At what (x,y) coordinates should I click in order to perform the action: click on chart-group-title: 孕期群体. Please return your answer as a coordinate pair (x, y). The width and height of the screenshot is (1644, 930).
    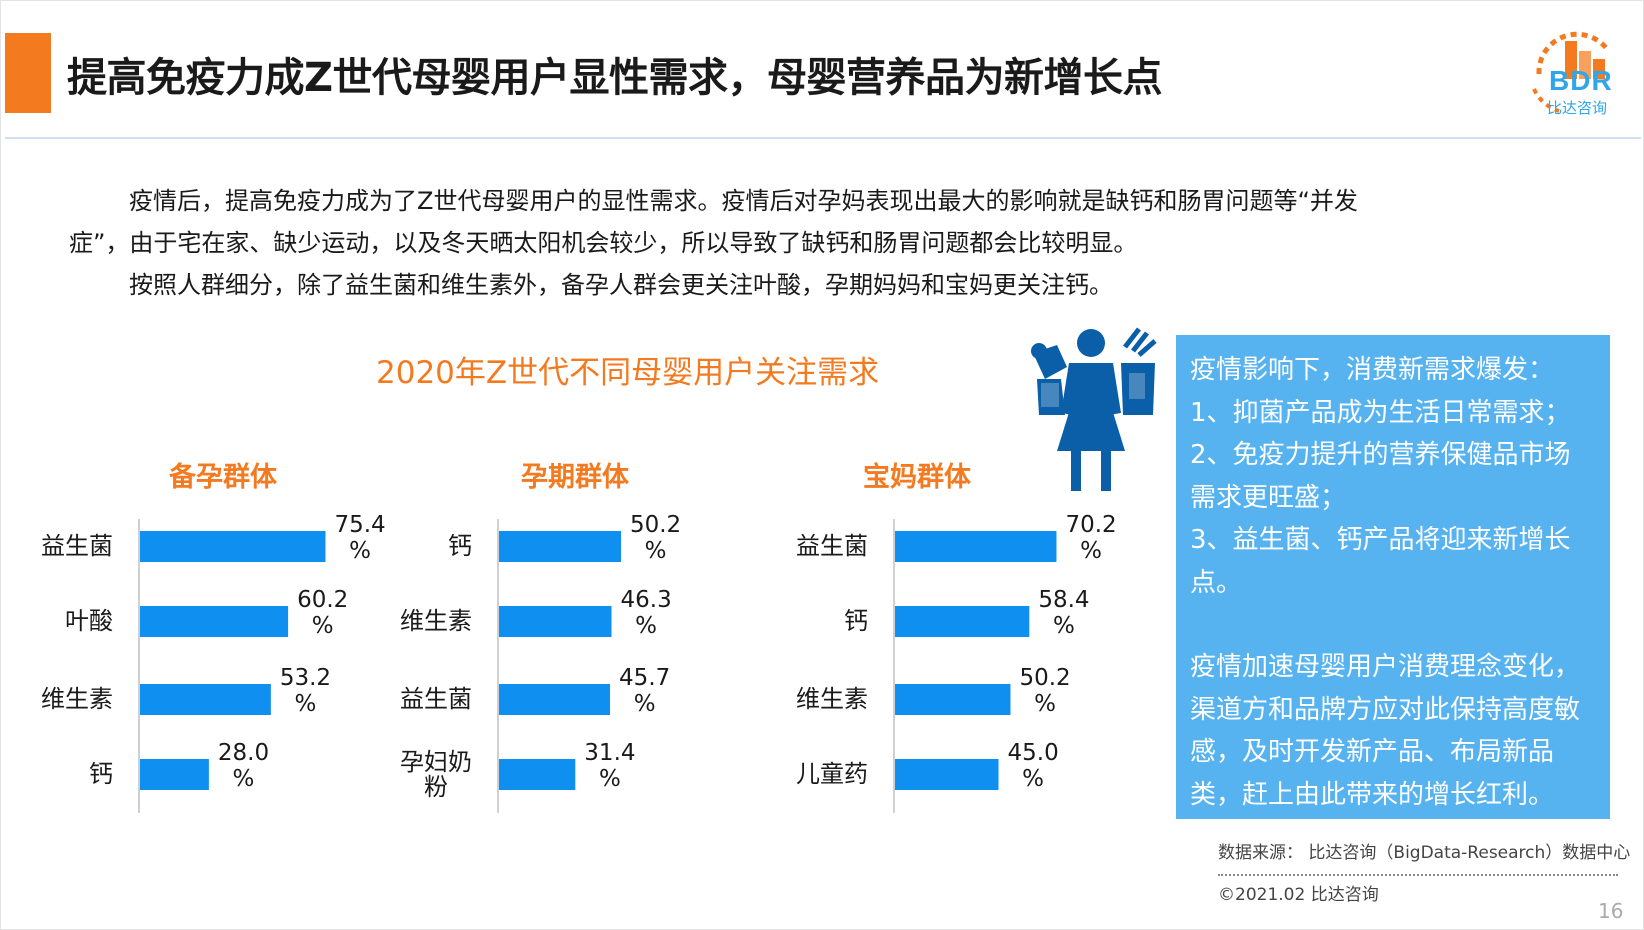
    Looking at the image, I should click on (575, 477).